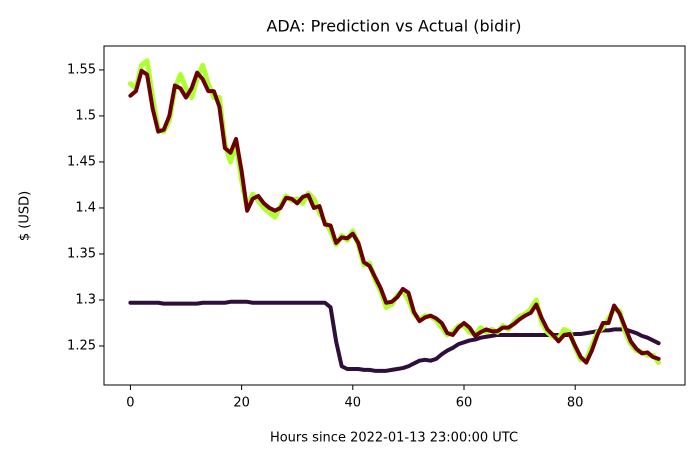  I want to click on x-tick-label: 60, so click(464, 403).